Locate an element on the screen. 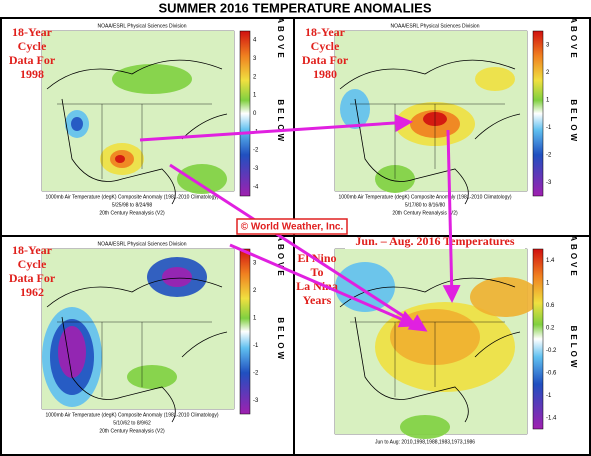  colorbar-label: 1.4 is located at coordinates (550, 261).